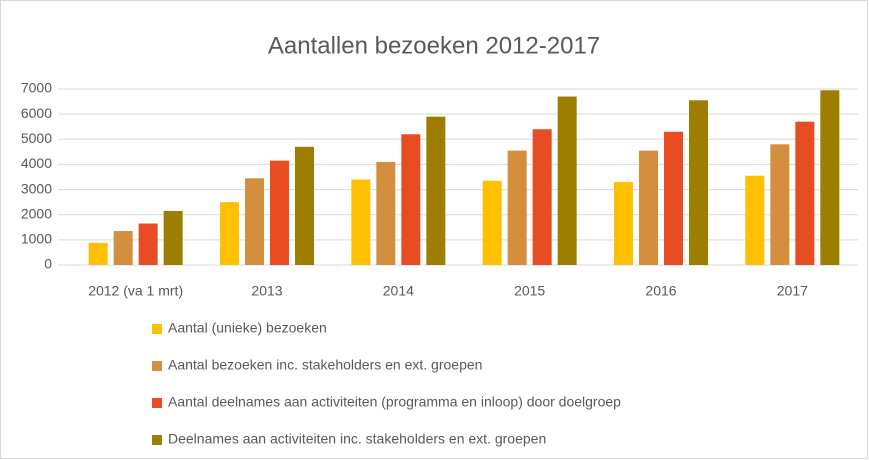 The width and height of the screenshot is (869, 460). I want to click on chart-title: Aantallen bezoeken 2012-2017, so click(434, 45).